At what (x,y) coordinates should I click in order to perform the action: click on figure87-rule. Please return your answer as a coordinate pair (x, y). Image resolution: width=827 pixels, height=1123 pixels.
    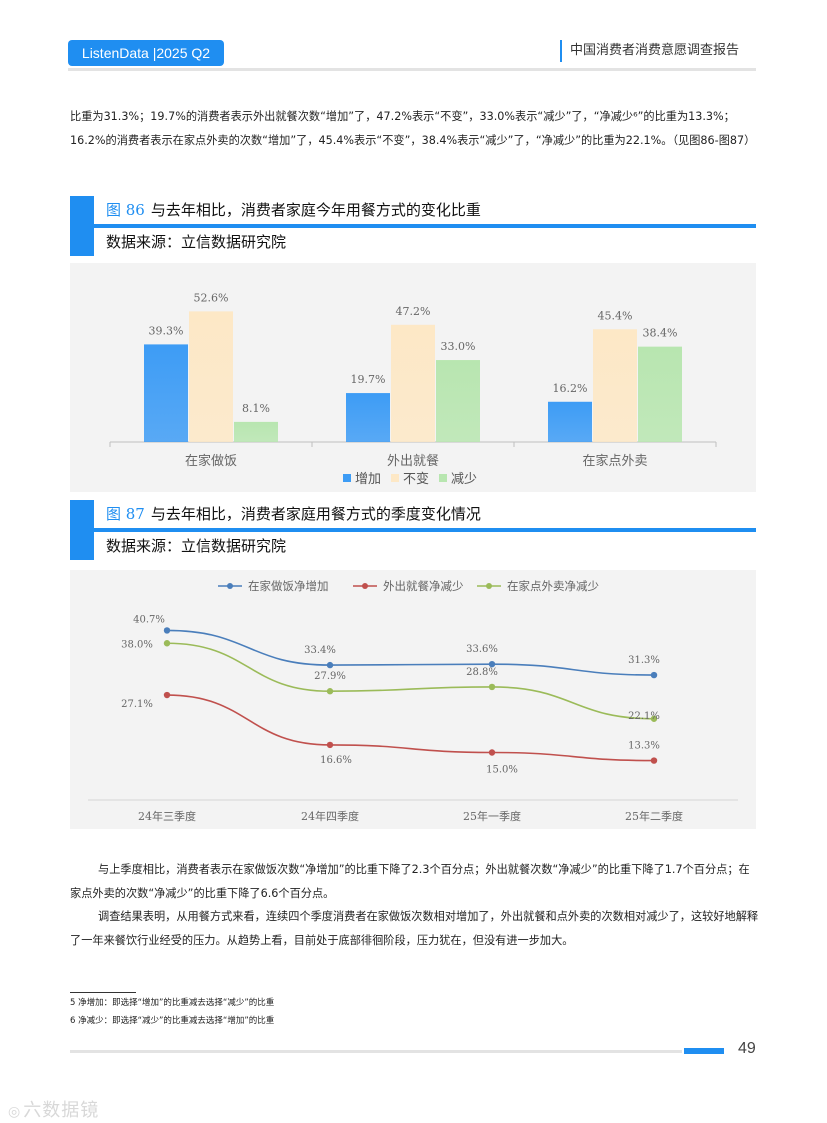
    Looking at the image, I should click on (425, 530).